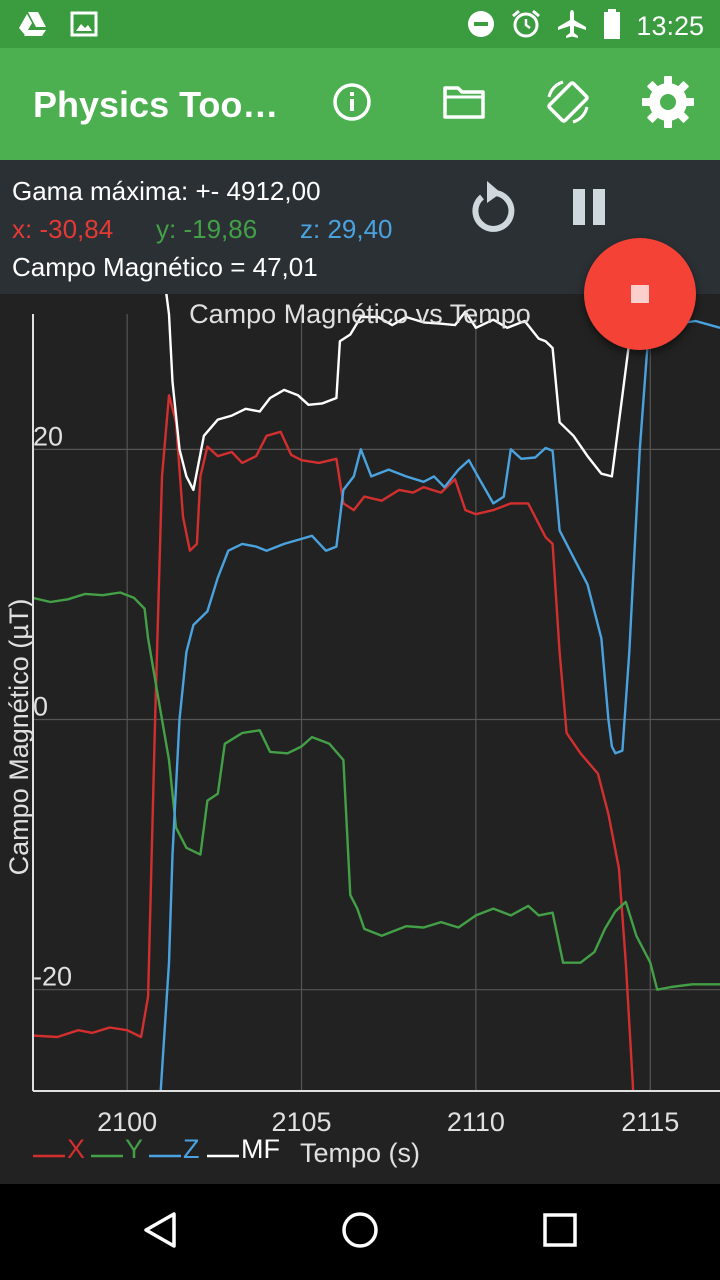 The height and width of the screenshot is (1280, 720). What do you see at coordinates (156, 1149) in the screenshot?
I see `chart-legend: X Y Z MF` at bounding box center [156, 1149].